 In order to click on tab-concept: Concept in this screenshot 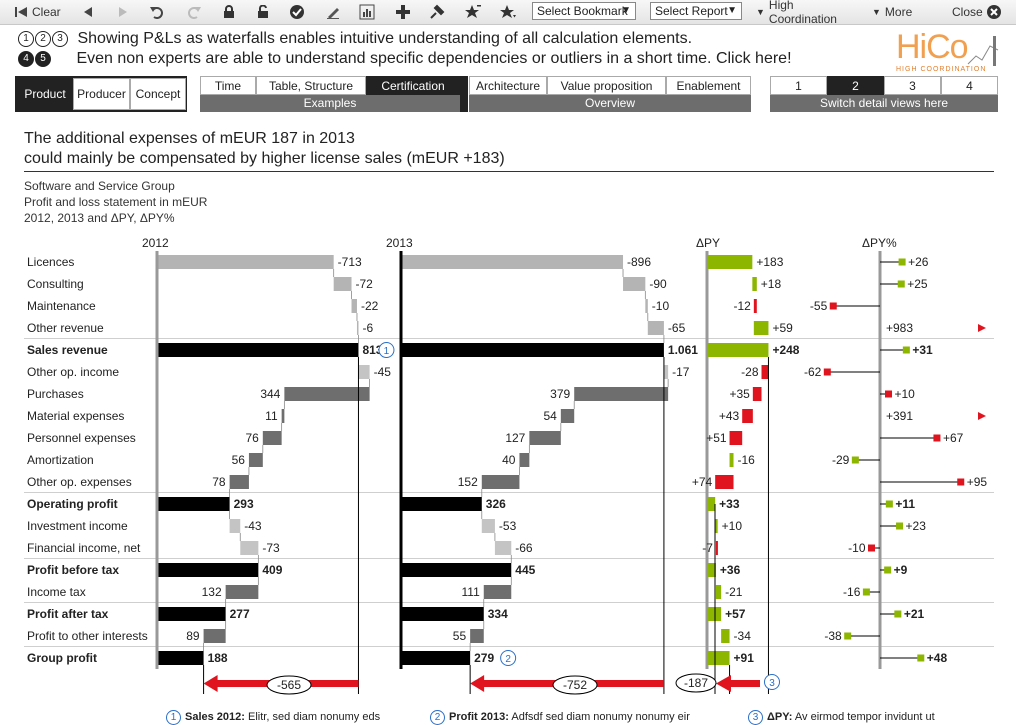, I will do `click(158, 94)`.